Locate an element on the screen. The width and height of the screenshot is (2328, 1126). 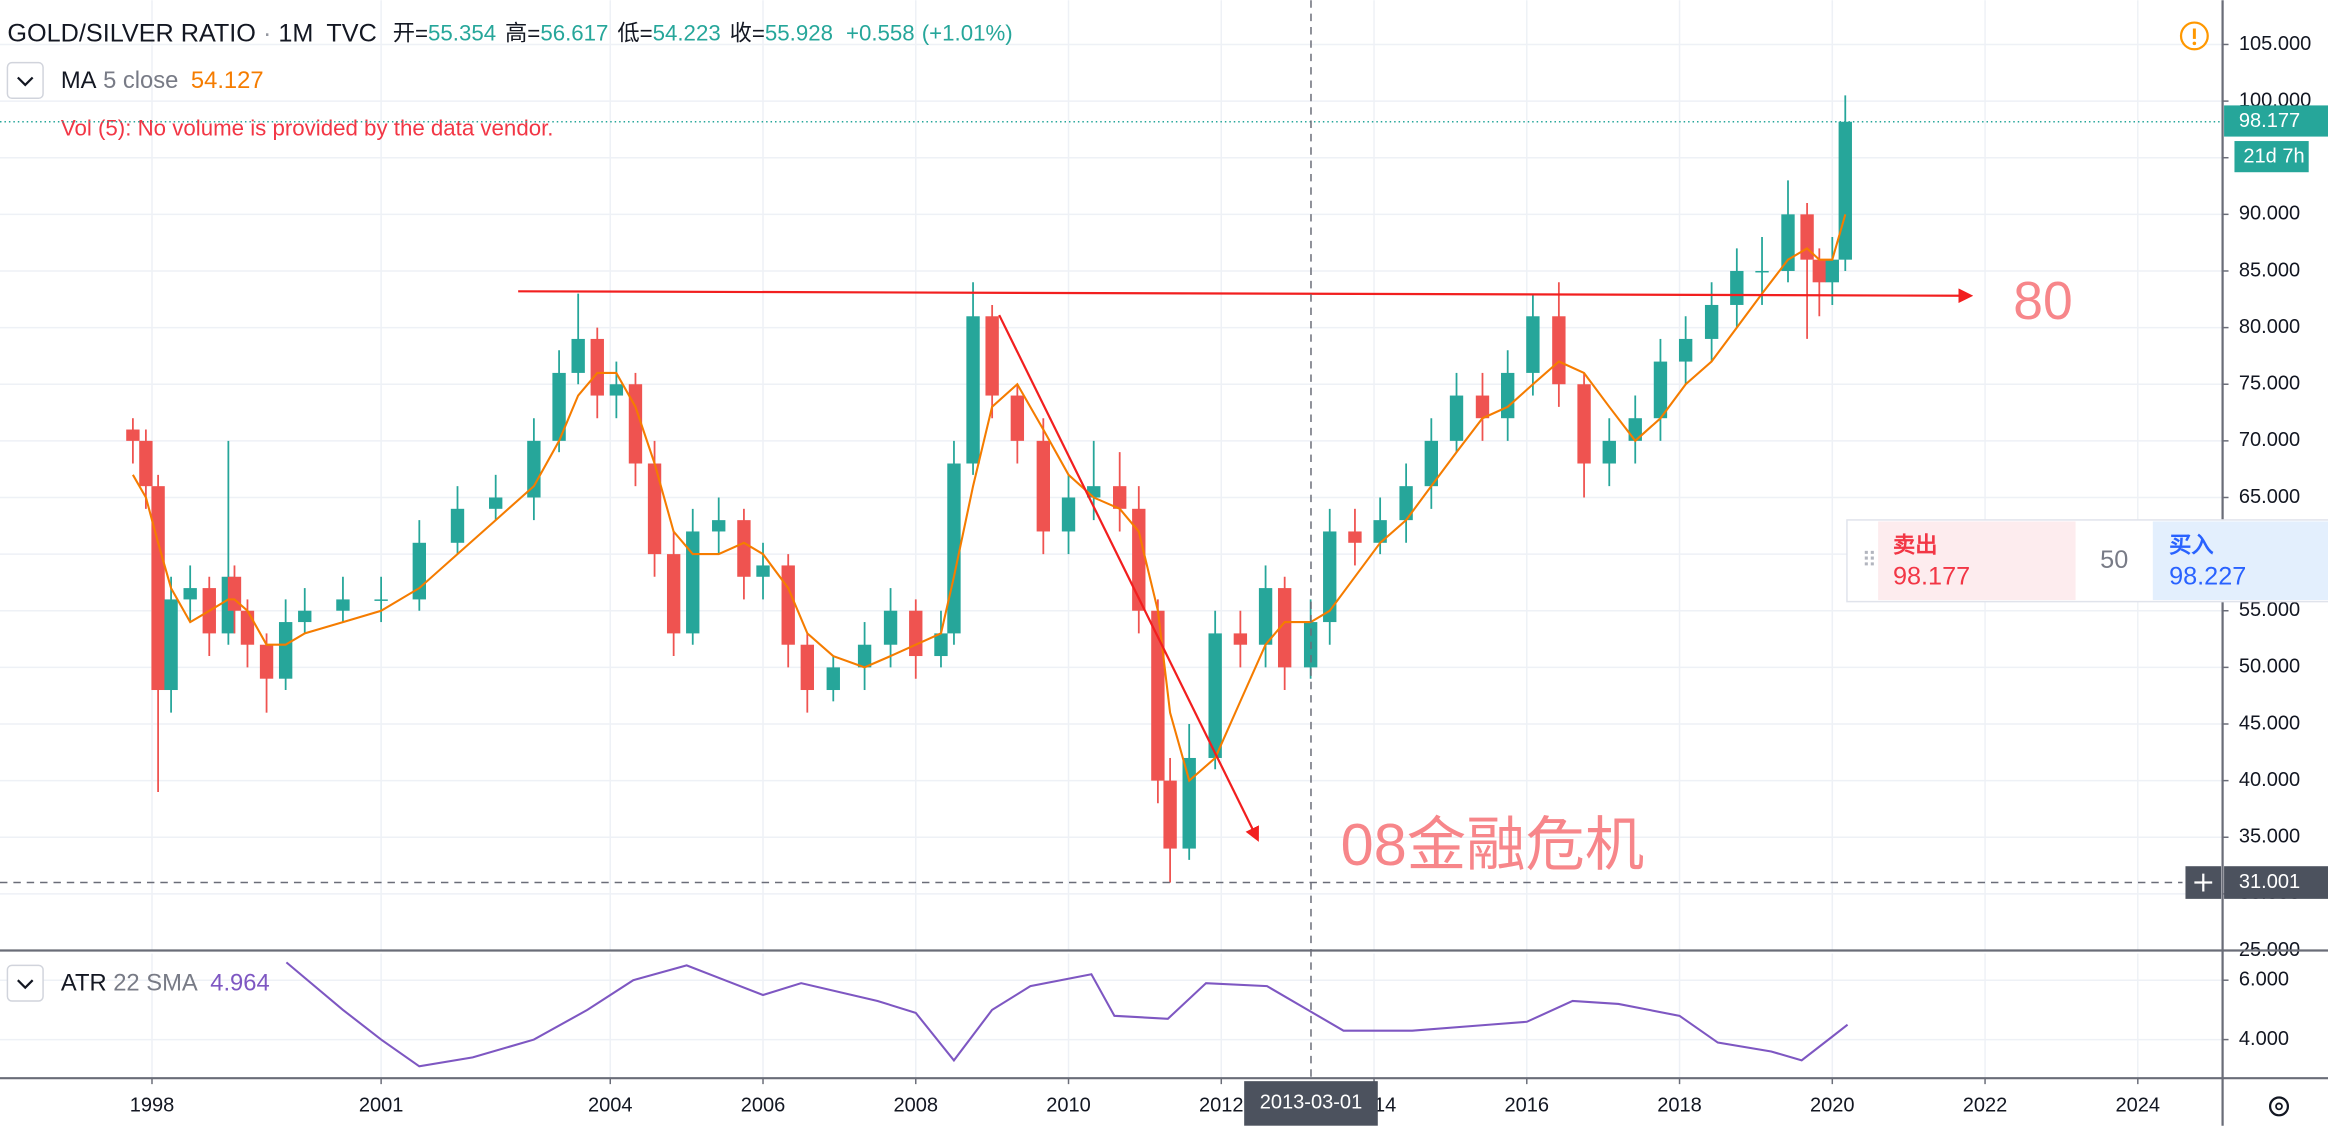
chevron-icon is located at coordinates (25, 984).